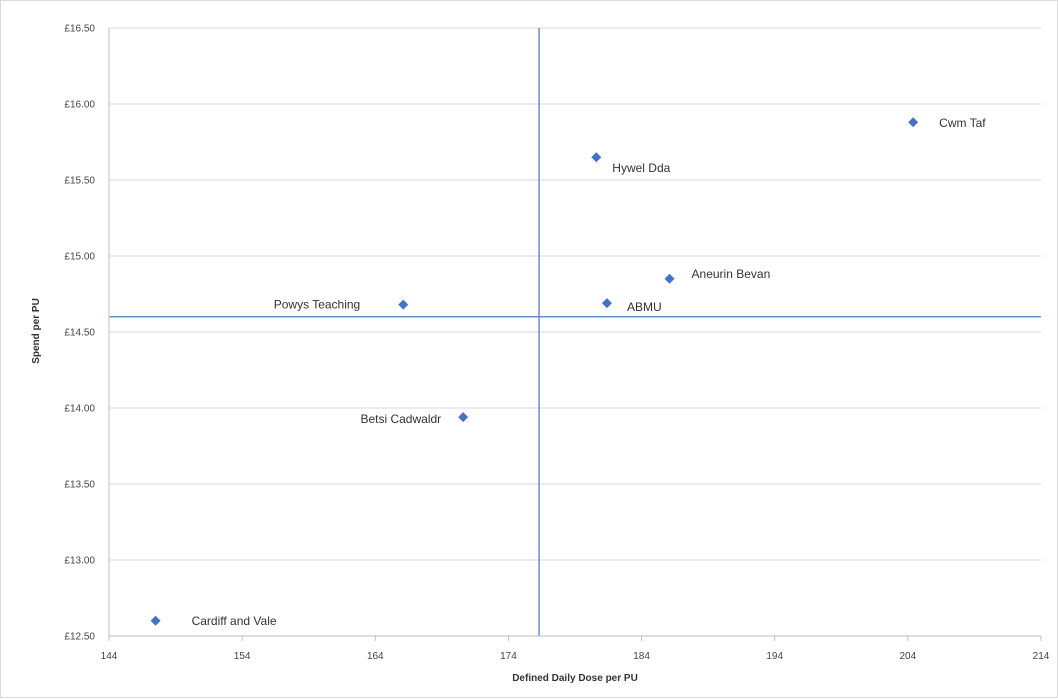  What do you see at coordinates (774, 656) in the screenshot?
I see `x-tick-label: 194` at bounding box center [774, 656].